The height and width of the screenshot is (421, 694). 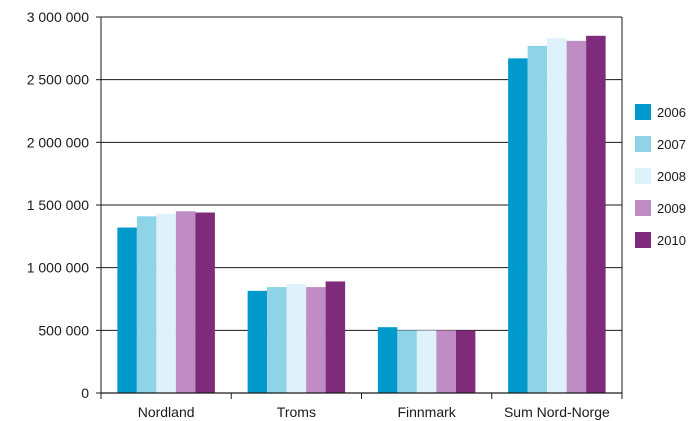 I want to click on y-tick-label: 1 500 000, so click(x=58, y=205).